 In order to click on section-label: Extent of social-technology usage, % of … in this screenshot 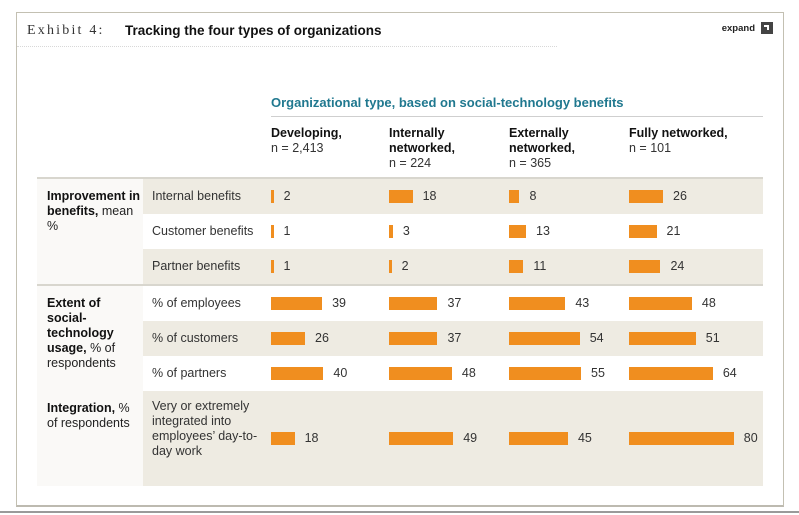, I will do `click(90, 338)`.